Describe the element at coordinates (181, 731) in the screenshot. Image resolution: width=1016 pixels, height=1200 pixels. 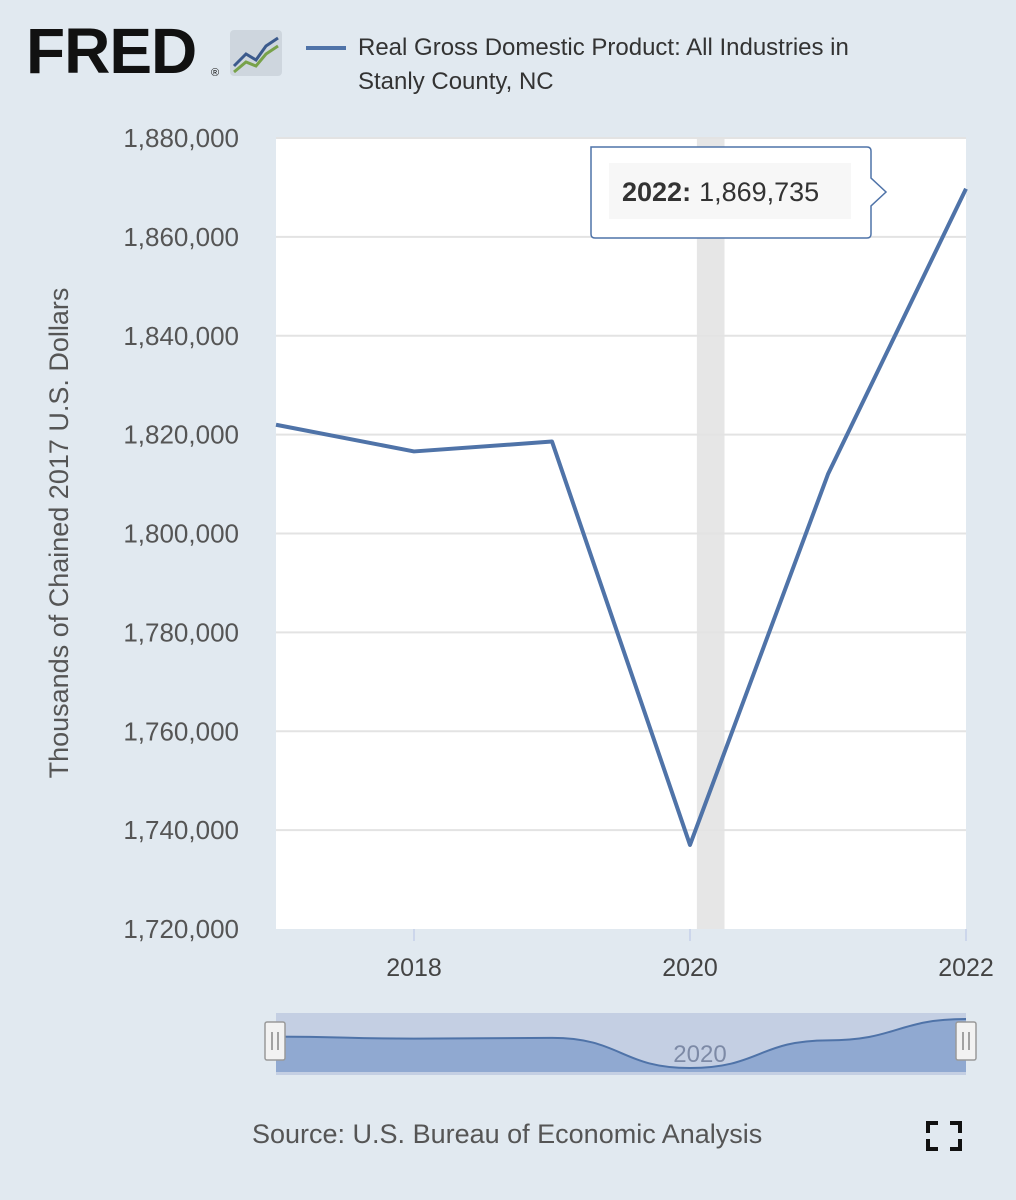
I see `y-tick-label: 1,760,000` at that location.